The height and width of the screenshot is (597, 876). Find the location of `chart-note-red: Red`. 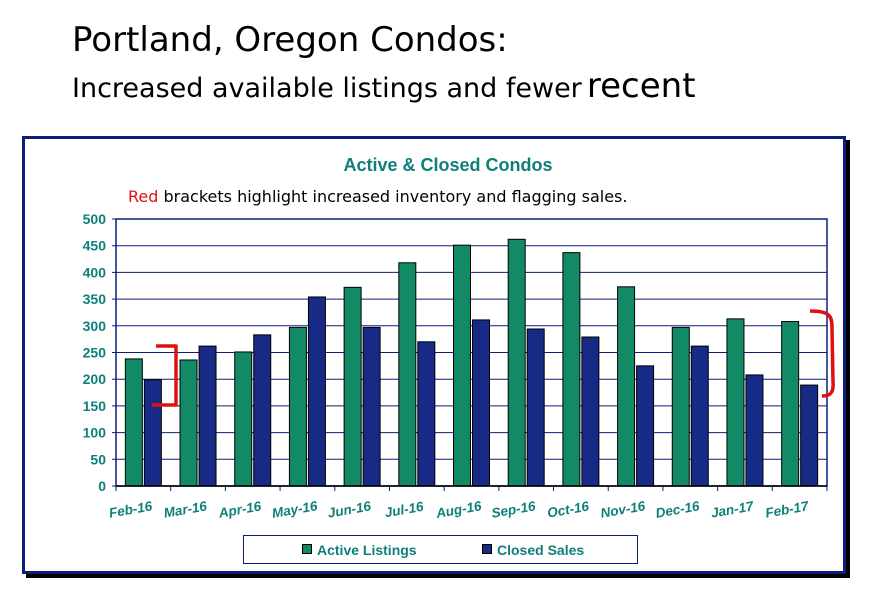

chart-note-red: Red is located at coordinates (143, 196).